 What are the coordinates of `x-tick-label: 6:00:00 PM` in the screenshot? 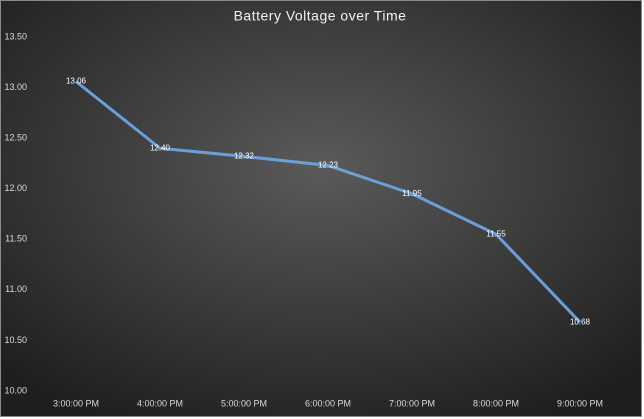 It's located at (328, 403).